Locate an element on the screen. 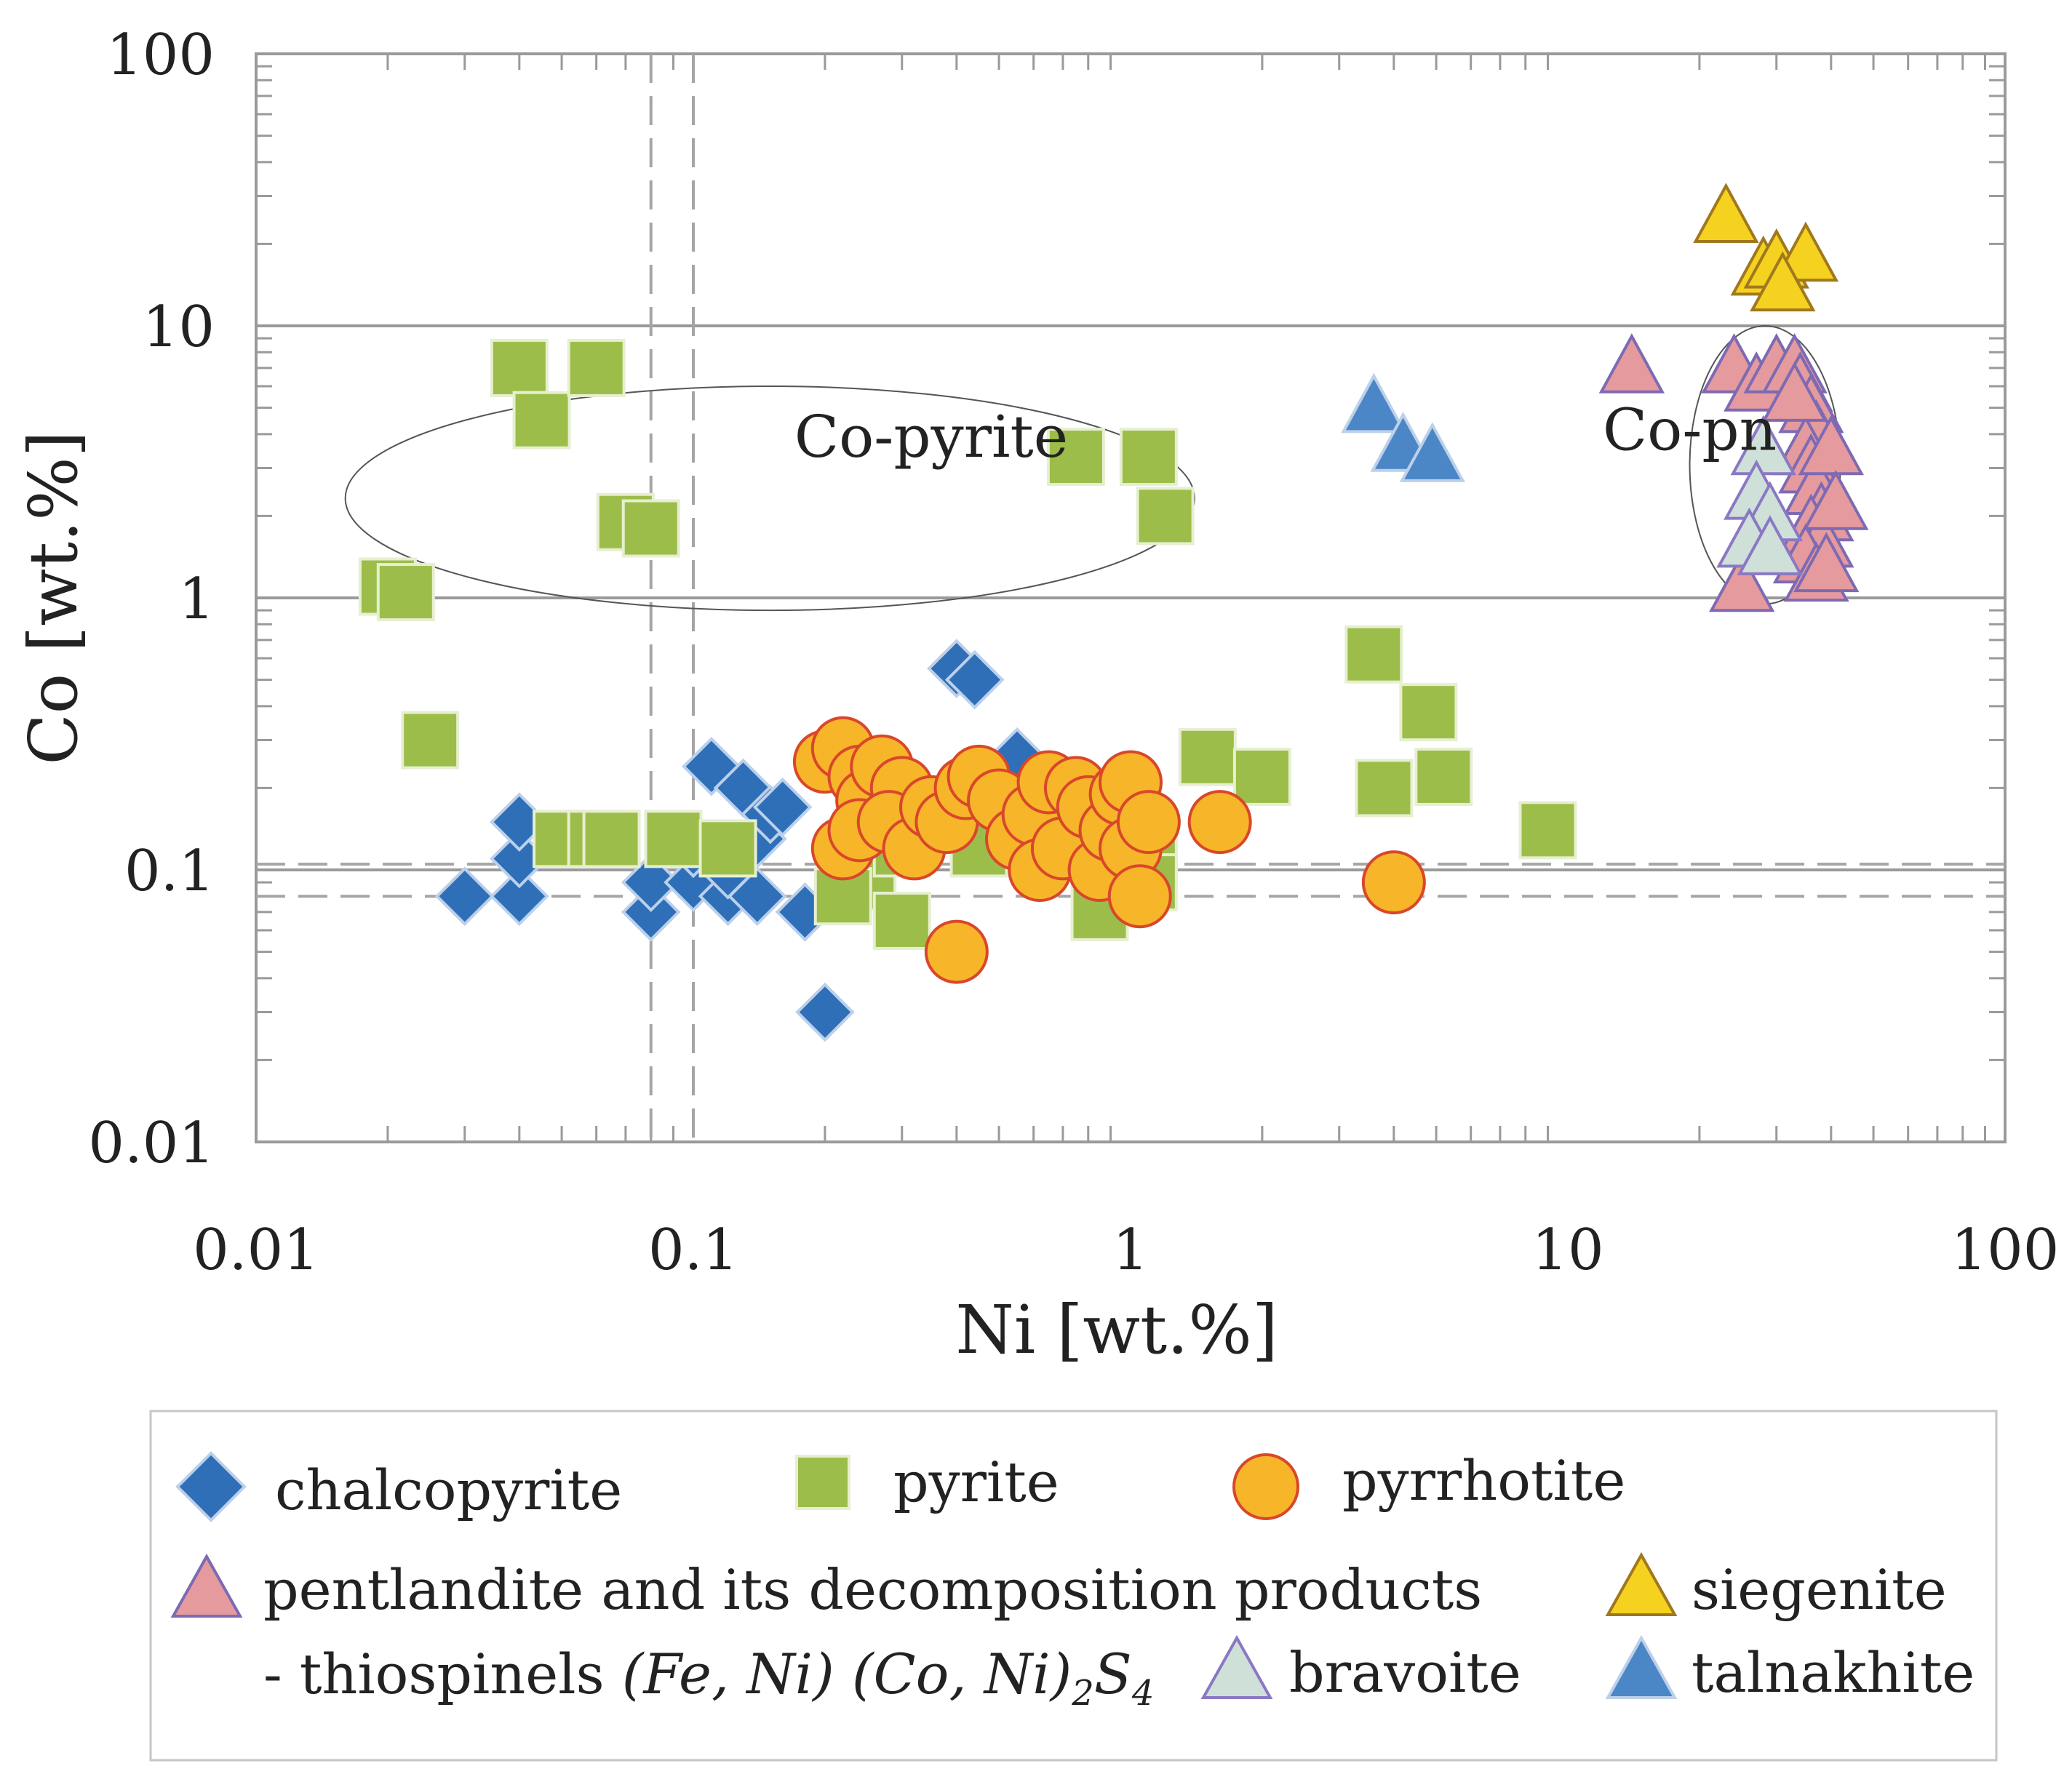 The width and height of the screenshot is (2072, 1782). legend-item-pyrite: pyrite is located at coordinates (927, 1482).